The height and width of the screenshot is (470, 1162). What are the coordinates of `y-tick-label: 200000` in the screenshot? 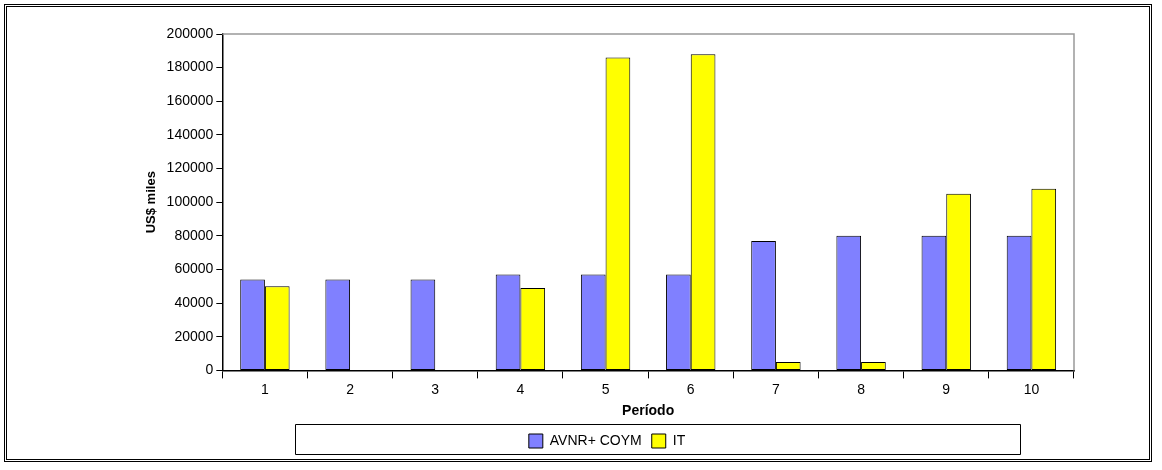 It's located at (190, 32).